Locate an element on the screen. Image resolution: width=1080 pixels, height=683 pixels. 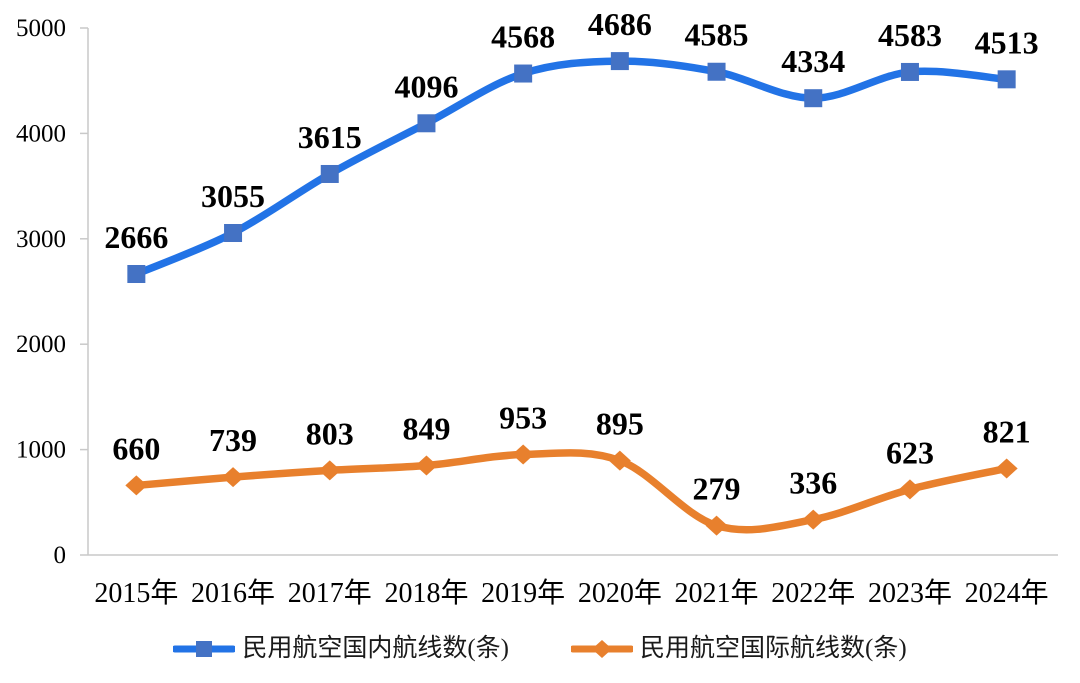
international-routes-data-label: 803 is located at coordinates (330, 433).